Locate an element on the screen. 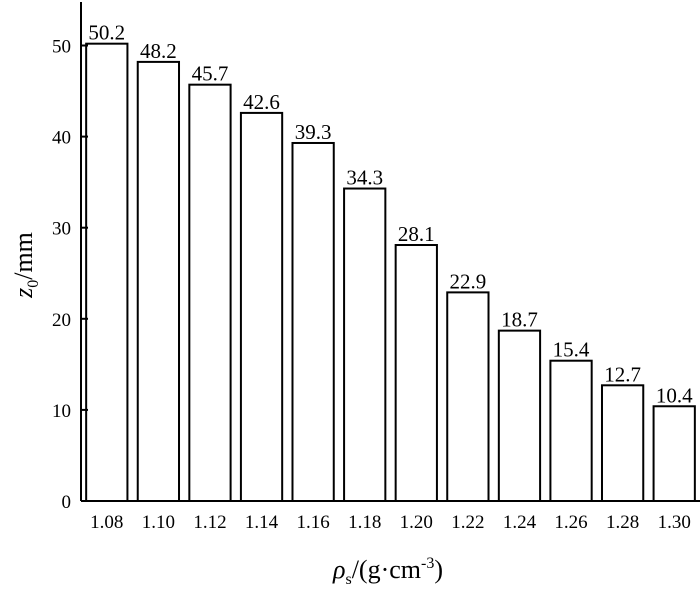 This screenshot has height=598, width=700. data-label: 42.6 is located at coordinates (261, 102).